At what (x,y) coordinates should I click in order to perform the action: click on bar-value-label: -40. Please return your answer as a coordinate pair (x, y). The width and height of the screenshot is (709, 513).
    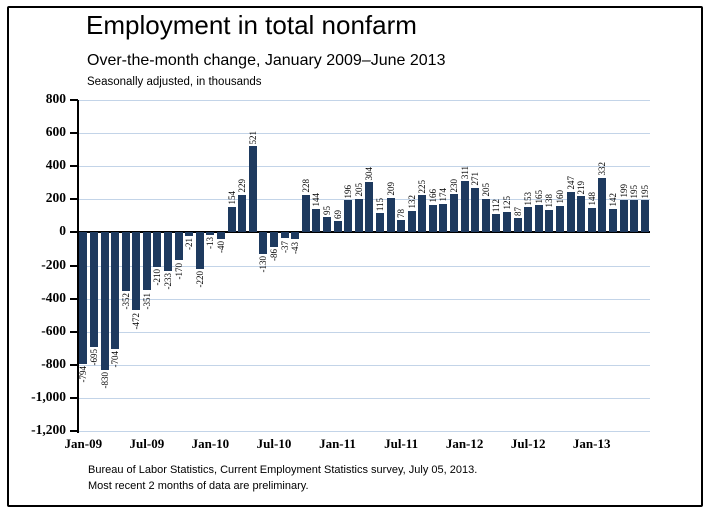
    Looking at the image, I should click on (221, 247).